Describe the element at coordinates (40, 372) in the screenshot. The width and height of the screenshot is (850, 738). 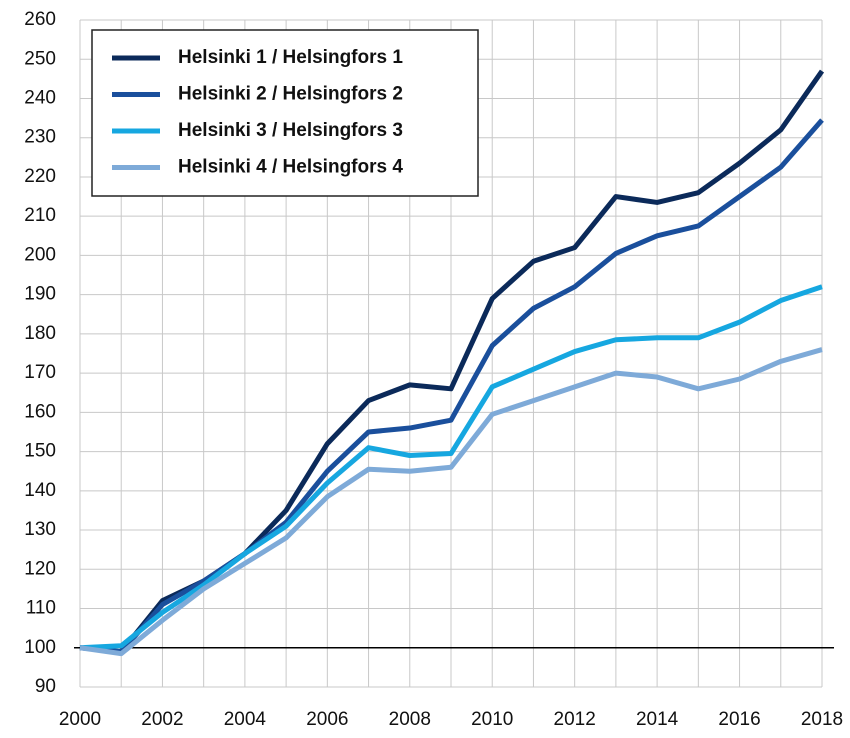
I see `y-tick-label: 170` at that location.